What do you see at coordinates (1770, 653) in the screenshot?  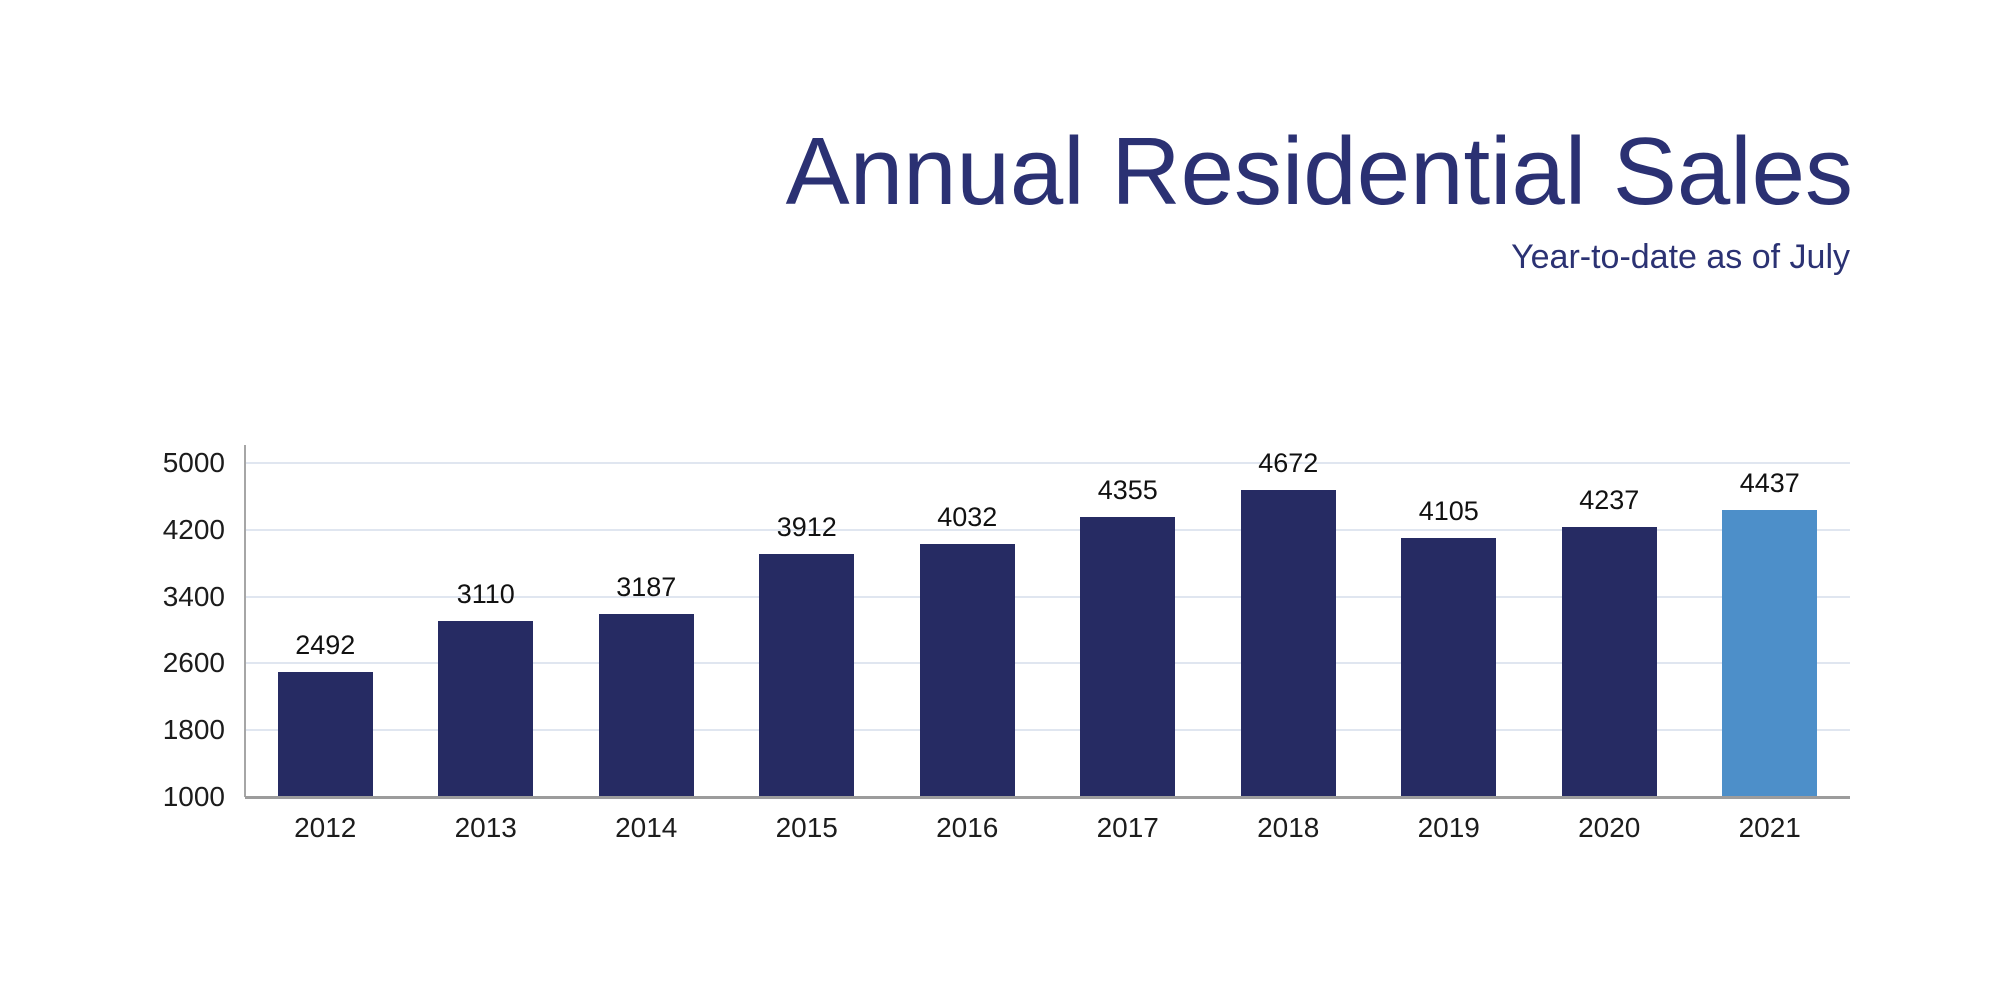 I see `bar-2021` at bounding box center [1770, 653].